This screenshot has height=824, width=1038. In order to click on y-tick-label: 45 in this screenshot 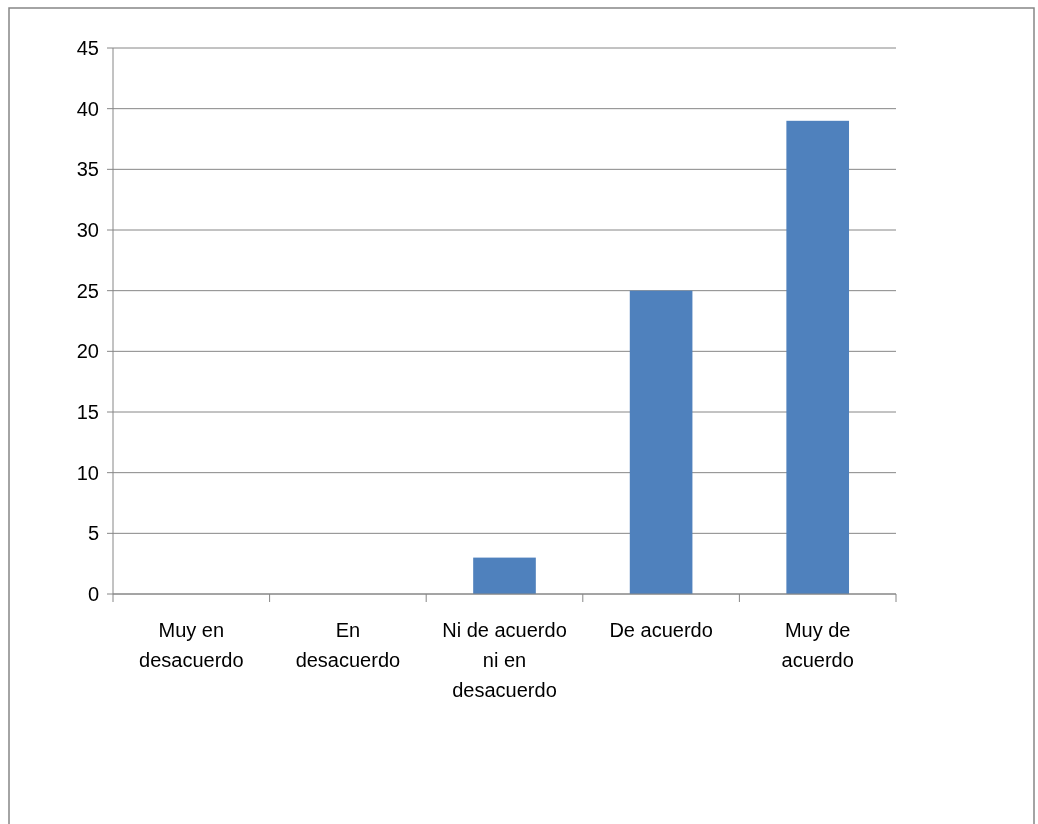, I will do `click(87, 48)`.